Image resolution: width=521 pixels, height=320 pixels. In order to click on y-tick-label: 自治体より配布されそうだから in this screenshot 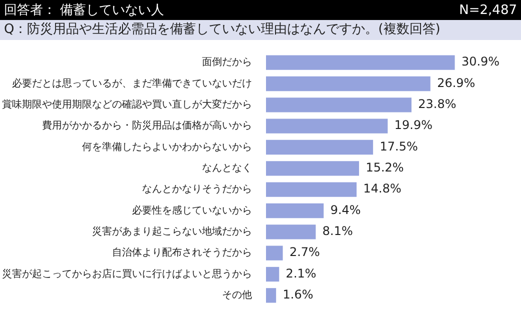, I will do `click(182, 252)`.